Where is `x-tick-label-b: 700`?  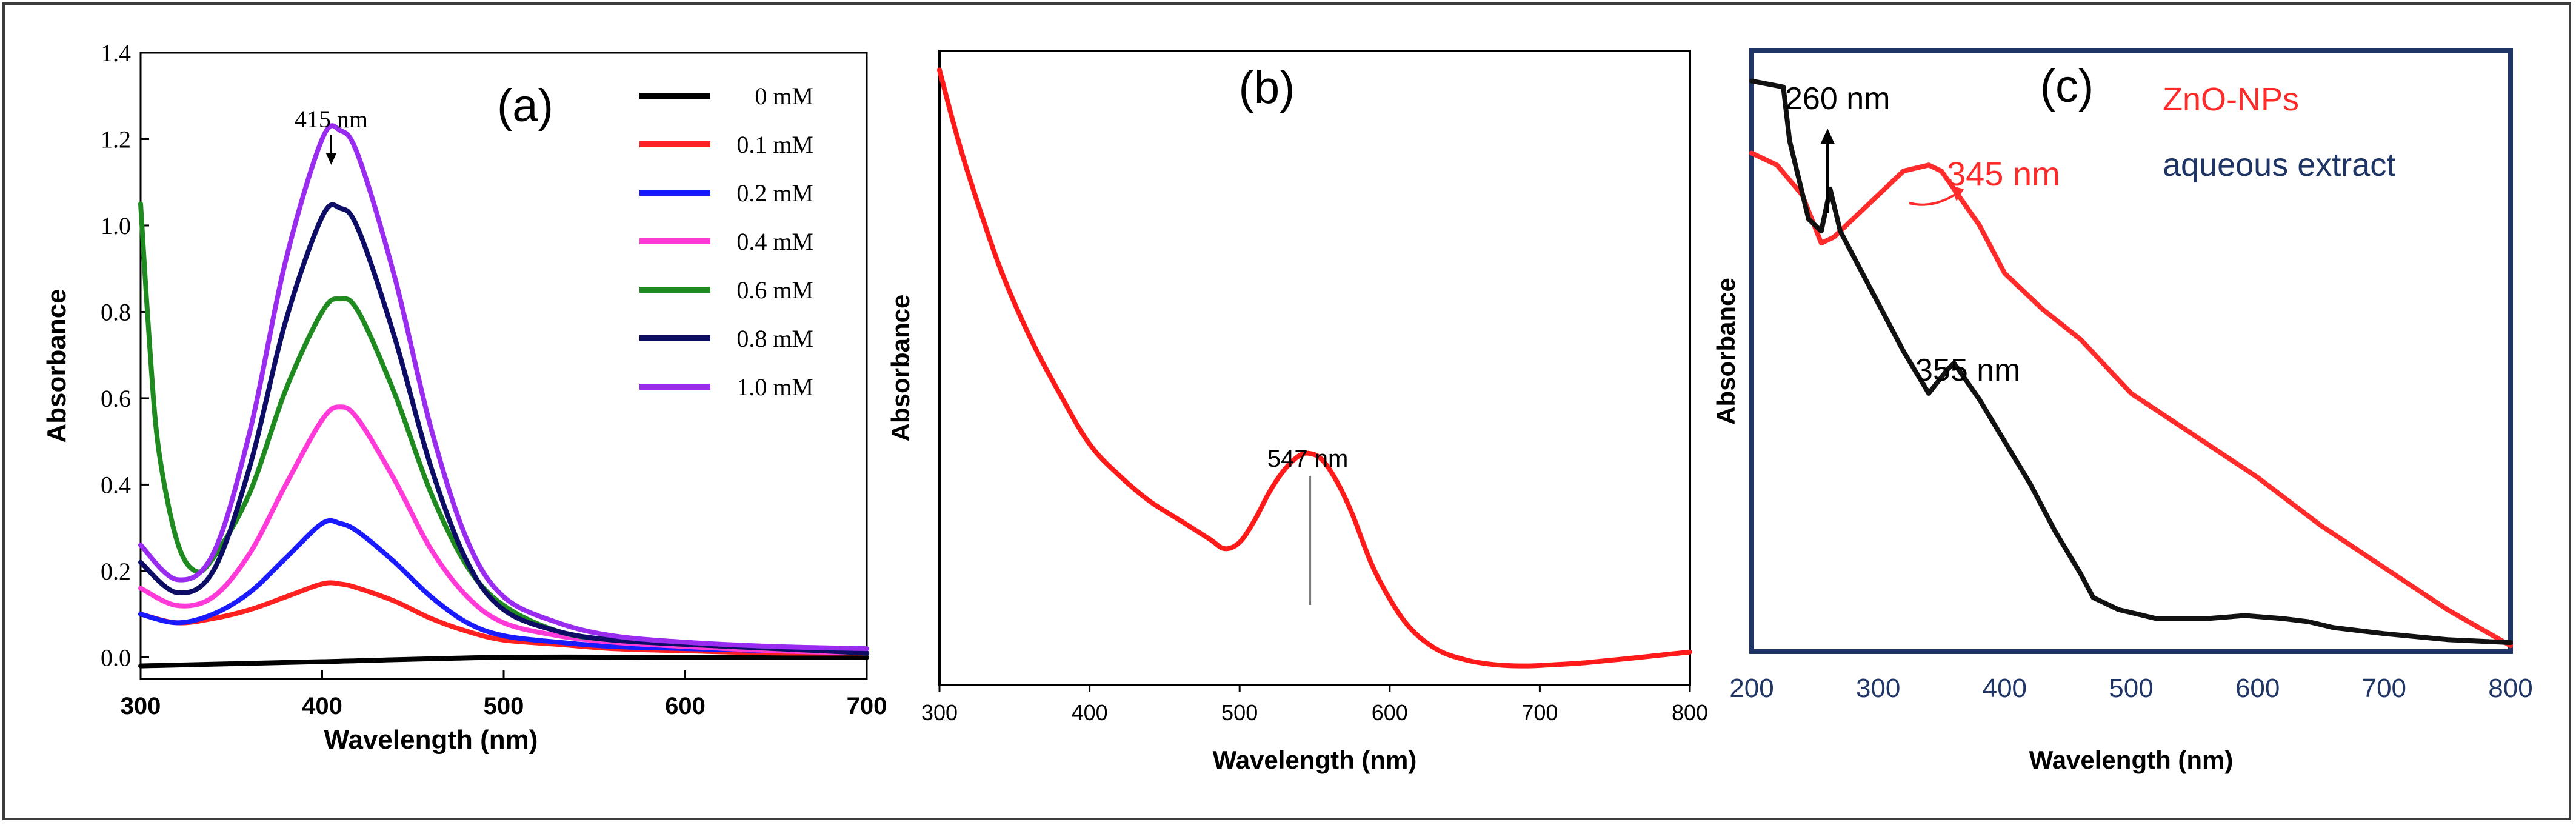 x-tick-label-b: 700 is located at coordinates (1540, 712).